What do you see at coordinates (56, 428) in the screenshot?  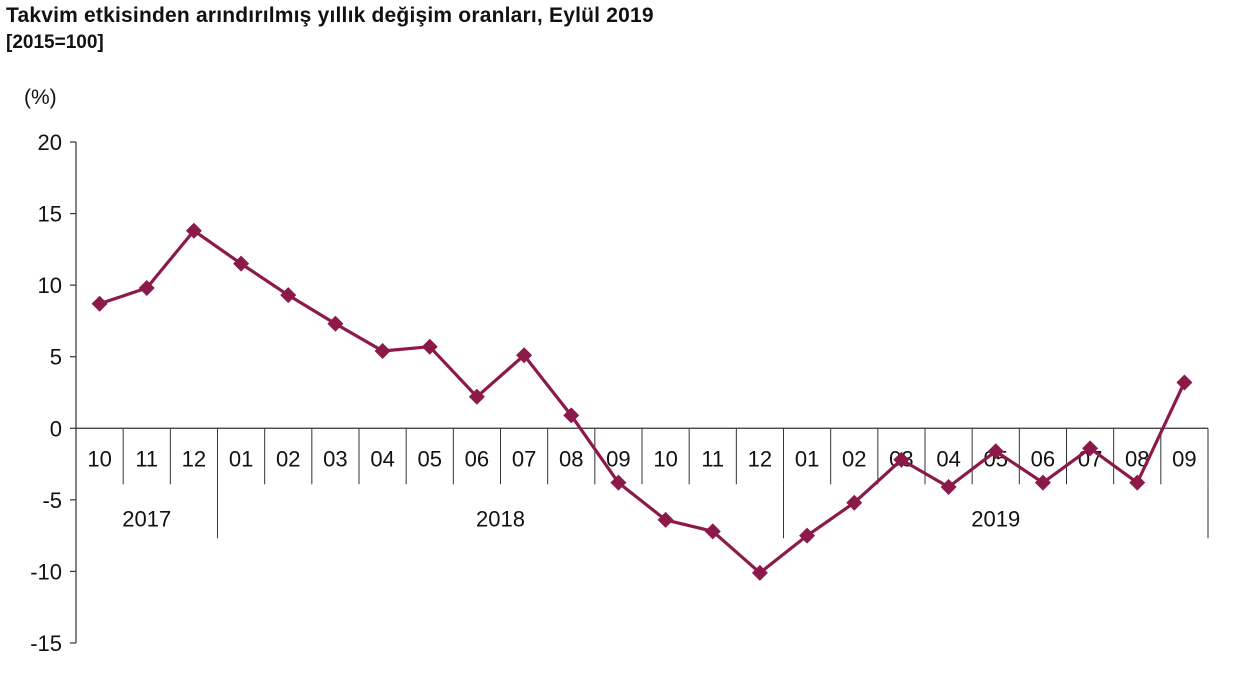 I see `y-tick-label: 0` at bounding box center [56, 428].